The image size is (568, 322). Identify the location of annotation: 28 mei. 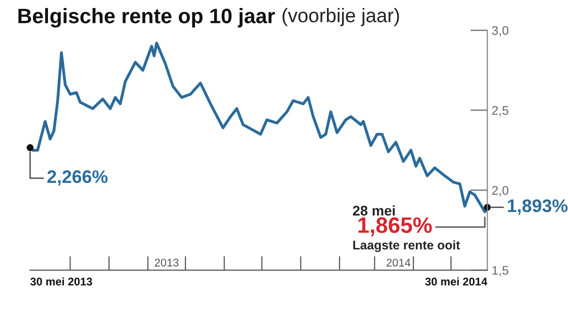
(373, 210).